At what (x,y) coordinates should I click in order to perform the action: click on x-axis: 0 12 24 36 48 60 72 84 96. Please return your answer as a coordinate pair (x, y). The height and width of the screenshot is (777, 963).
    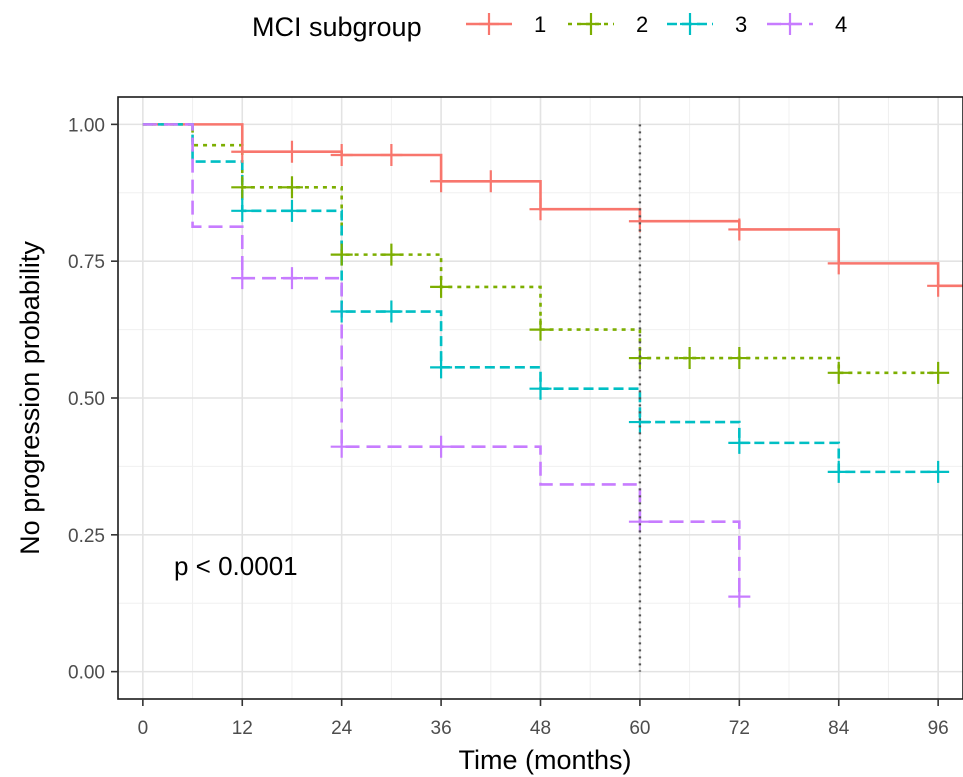
    Looking at the image, I should click on (543, 719).